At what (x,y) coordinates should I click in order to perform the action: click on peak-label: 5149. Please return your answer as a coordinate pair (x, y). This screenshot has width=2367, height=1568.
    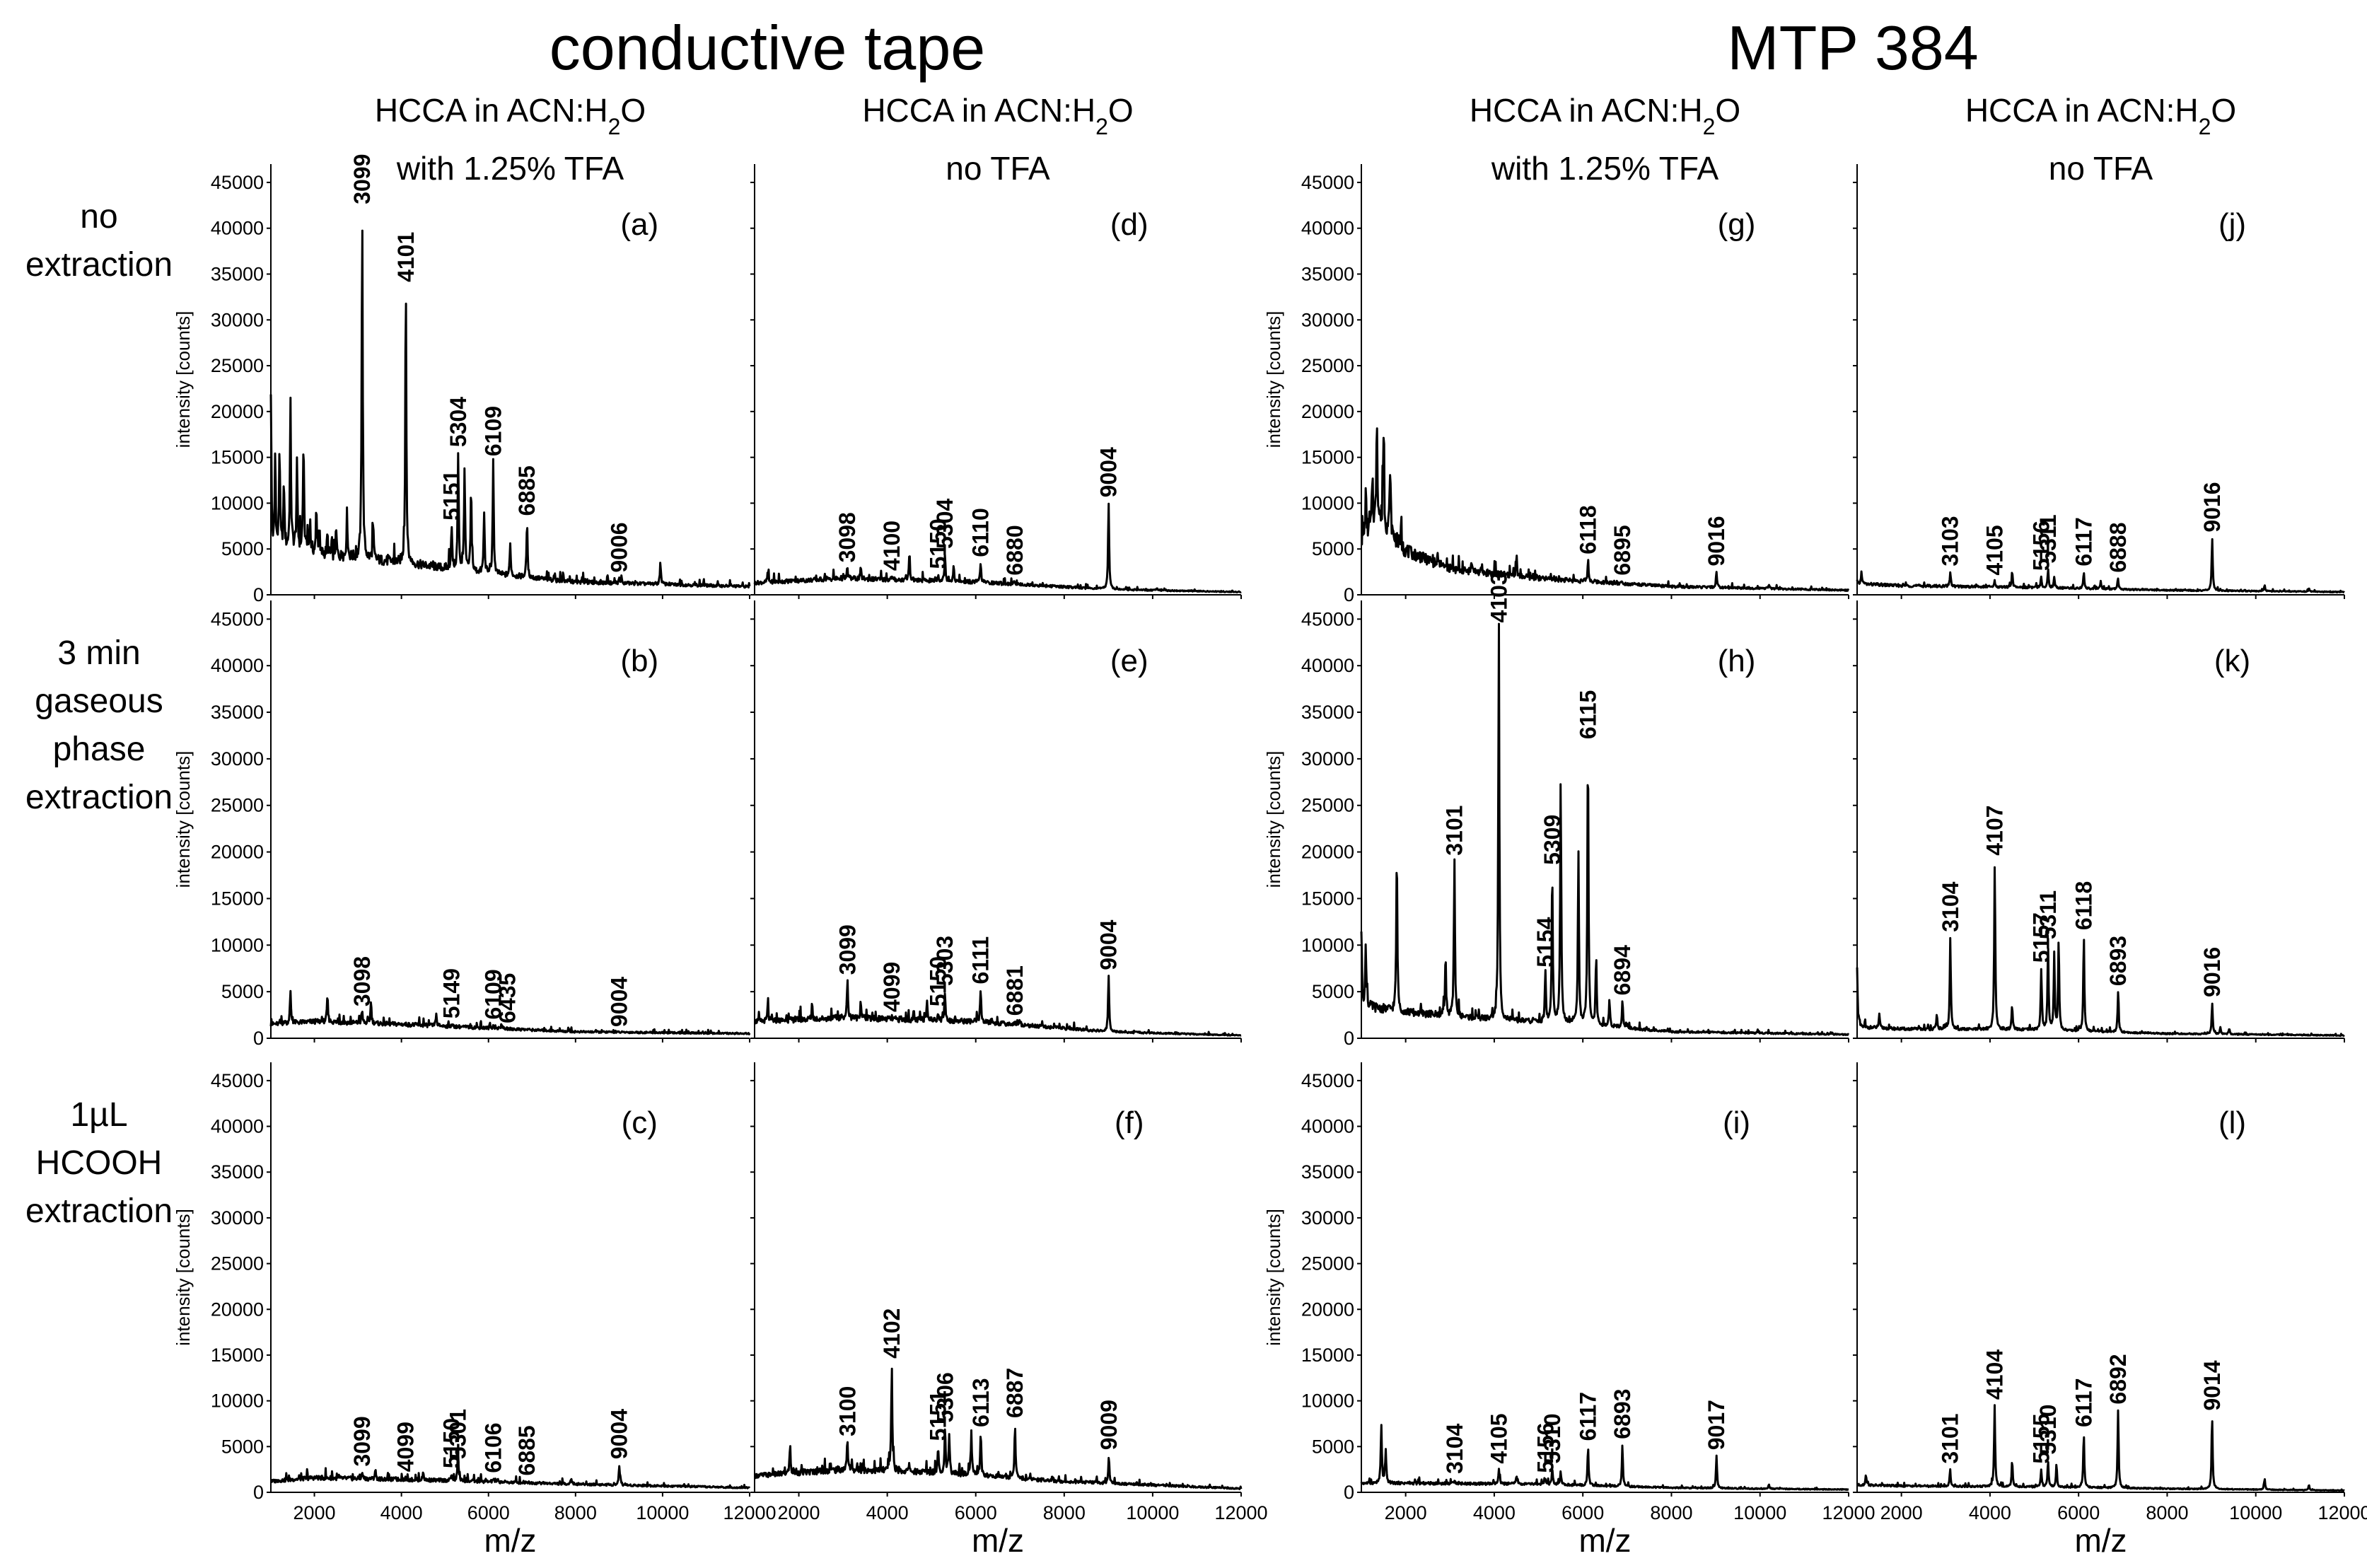
    Looking at the image, I should click on (451, 993).